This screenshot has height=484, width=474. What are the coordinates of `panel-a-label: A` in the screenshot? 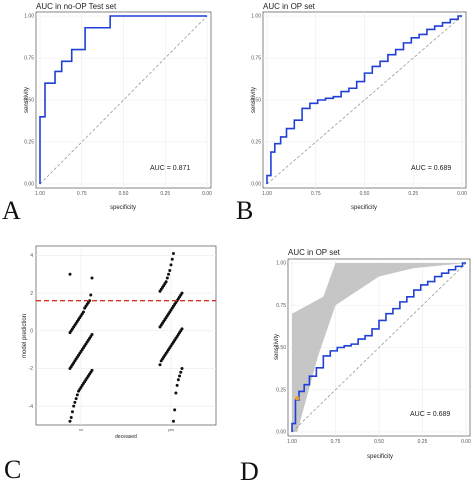 It's located at (11, 210).